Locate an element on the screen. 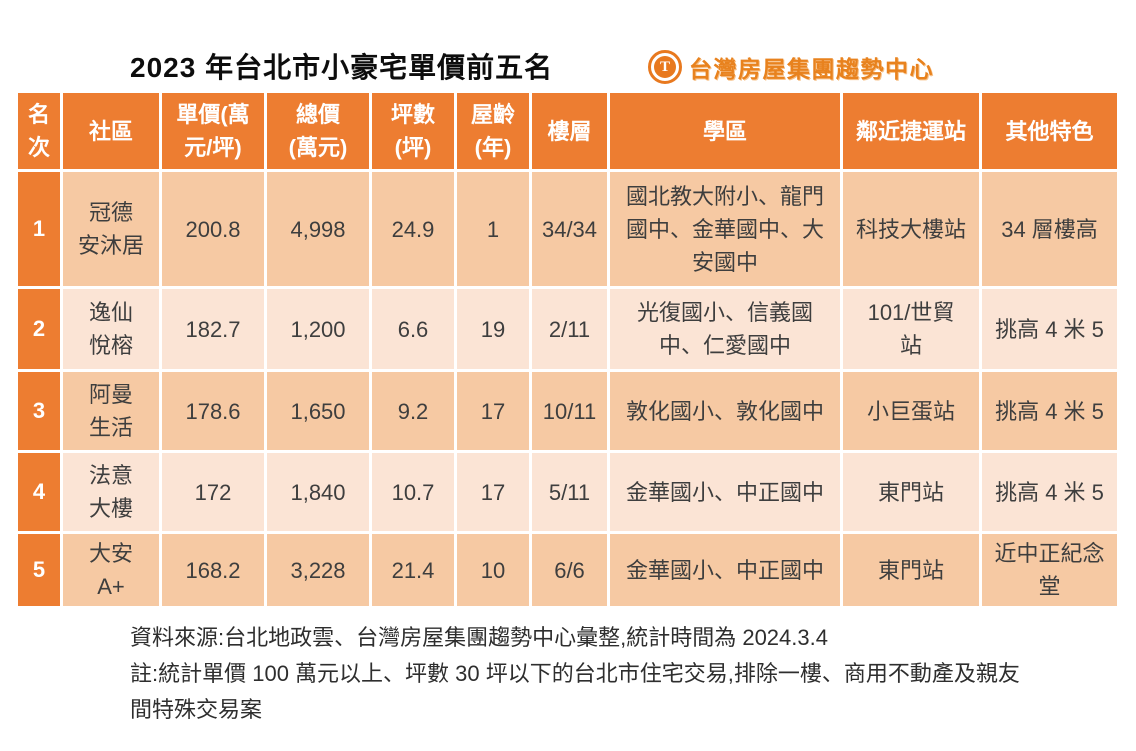  cell-total-price: 1,650 is located at coordinates (318, 411).